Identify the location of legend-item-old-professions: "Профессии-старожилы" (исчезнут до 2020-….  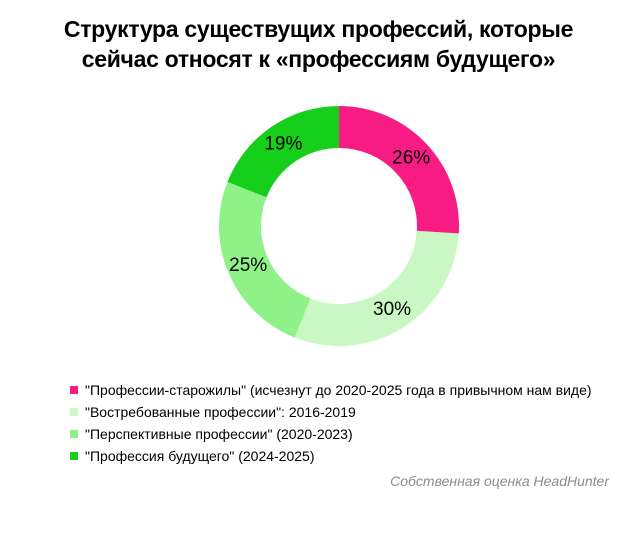
(331, 390).